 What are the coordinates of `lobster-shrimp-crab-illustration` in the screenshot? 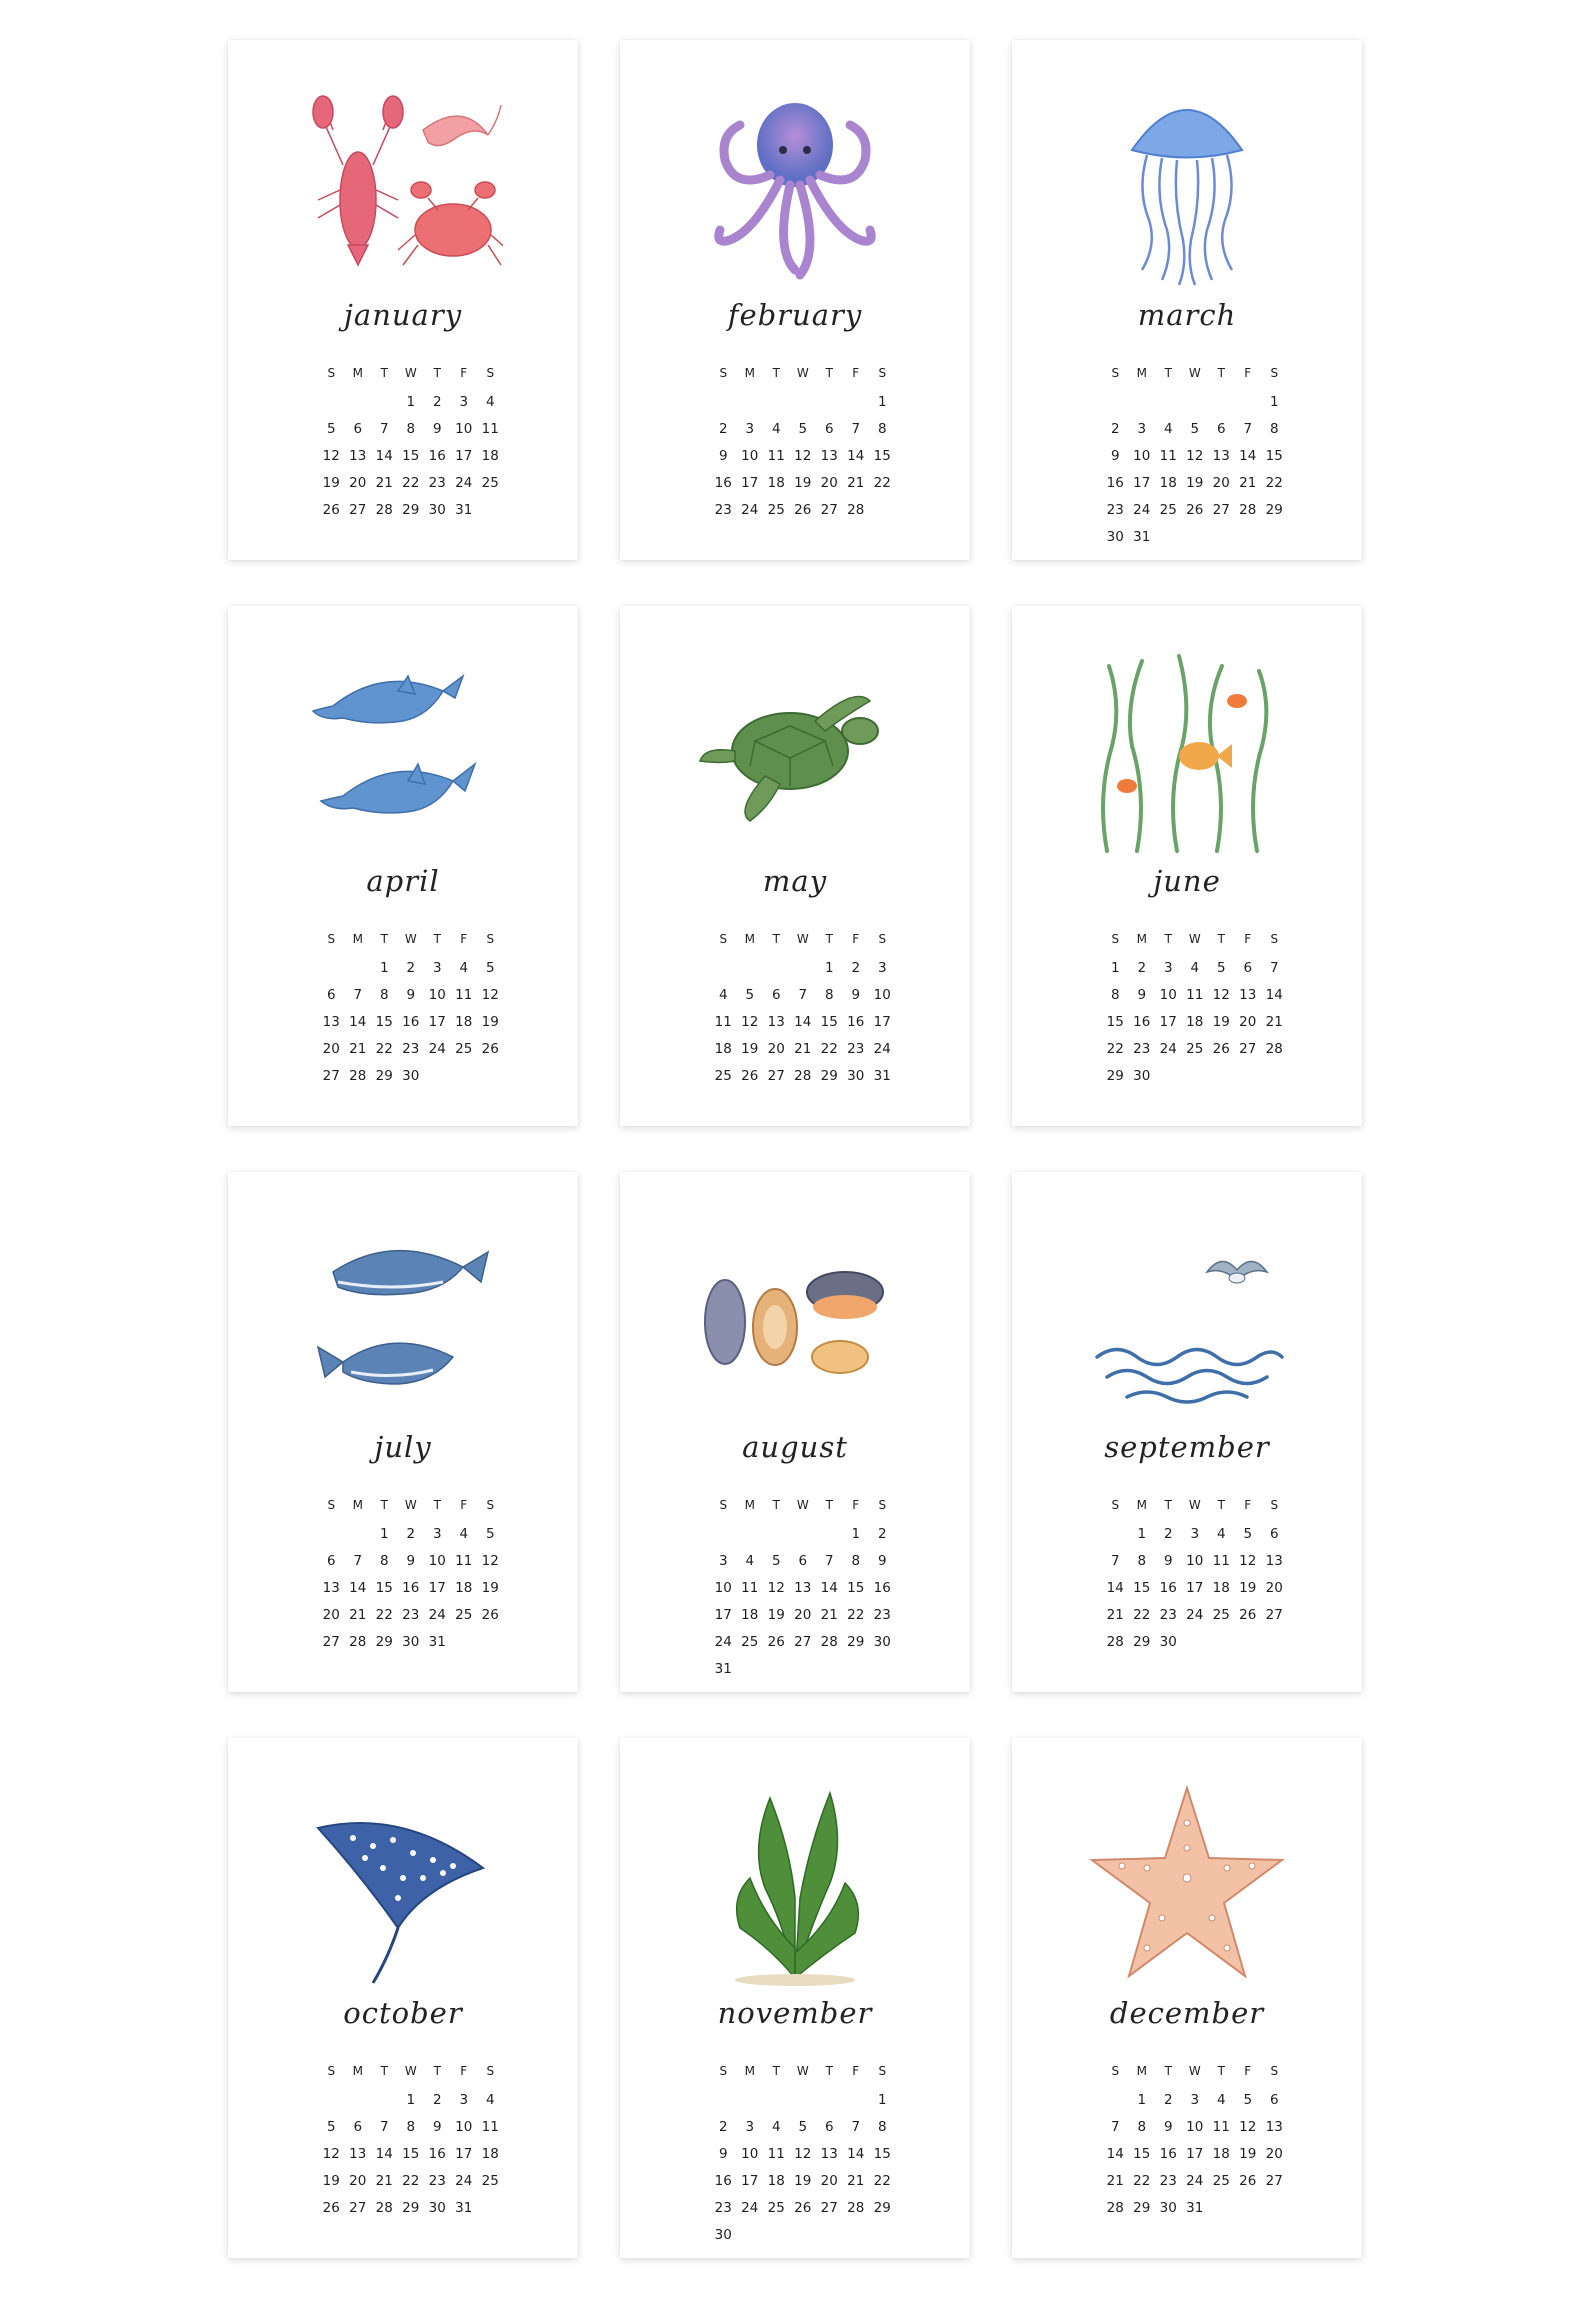 It's located at (403, 185).